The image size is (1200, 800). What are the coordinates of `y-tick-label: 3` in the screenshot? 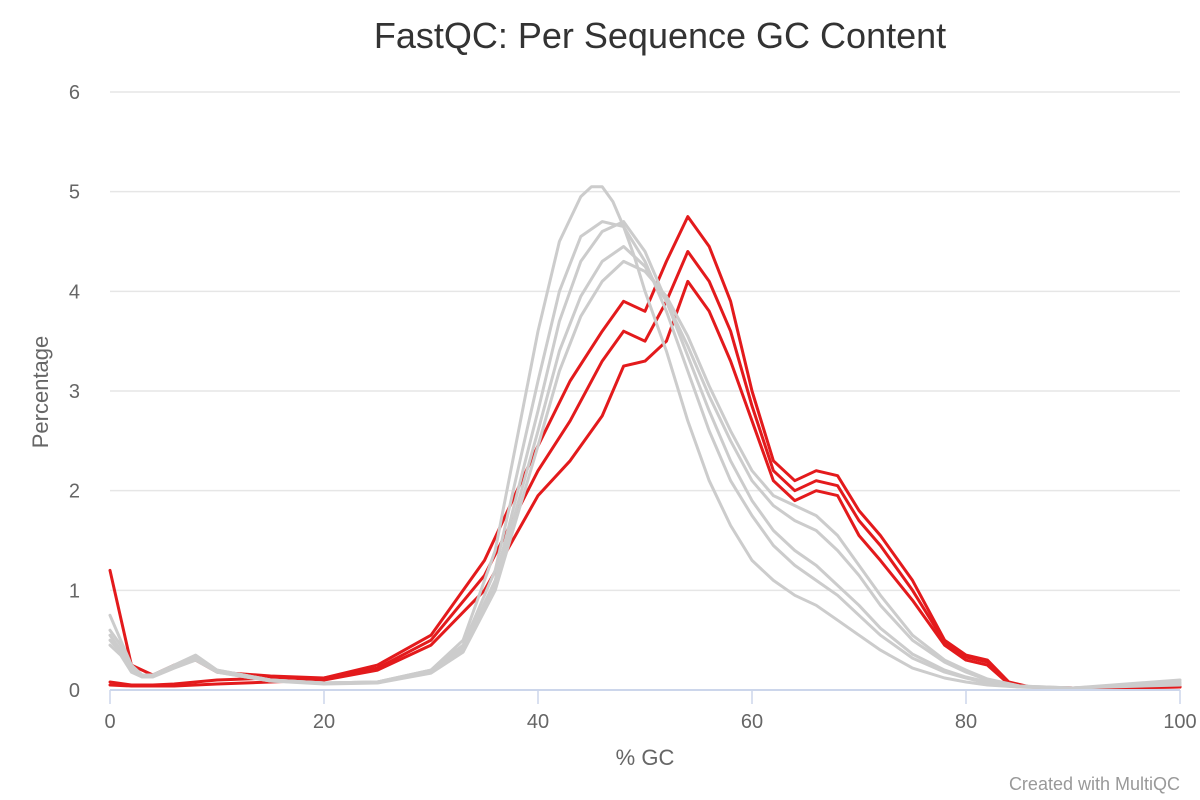 It's located at (74, 392).